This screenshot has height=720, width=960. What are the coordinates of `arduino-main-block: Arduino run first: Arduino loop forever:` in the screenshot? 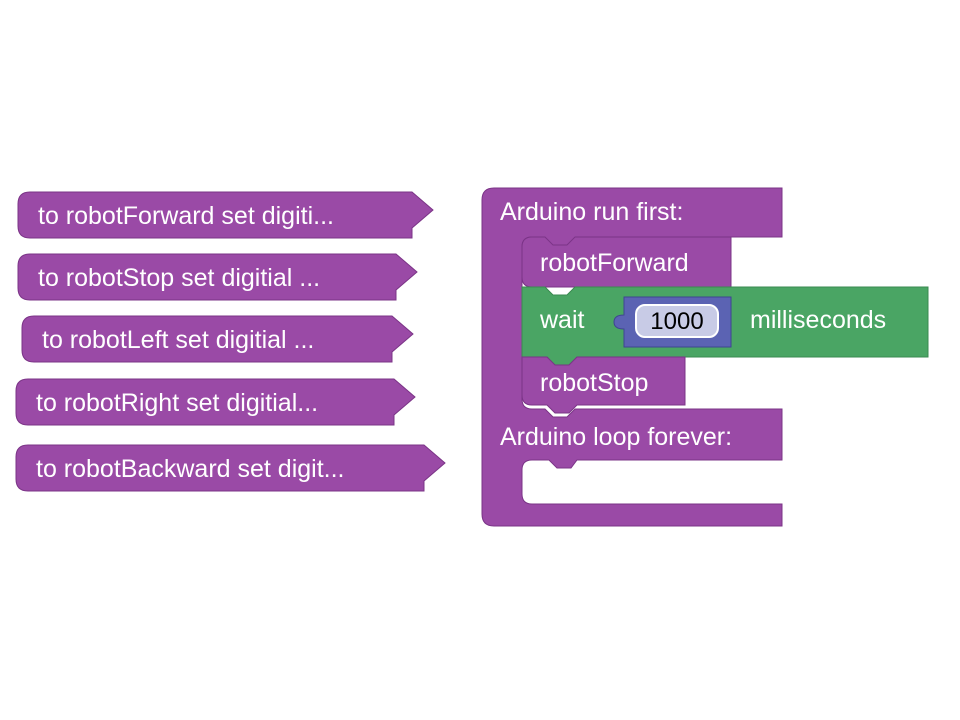 It's located at (632, 357).